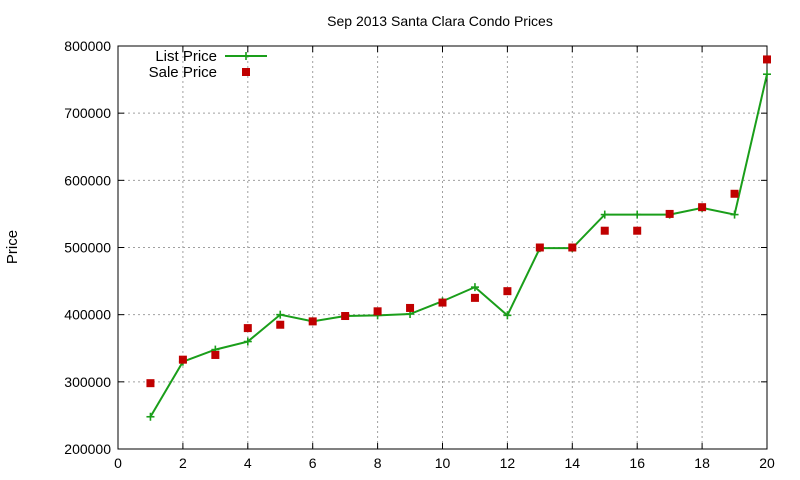  I want to click on x-tick-label: 8, so click(378, 463).